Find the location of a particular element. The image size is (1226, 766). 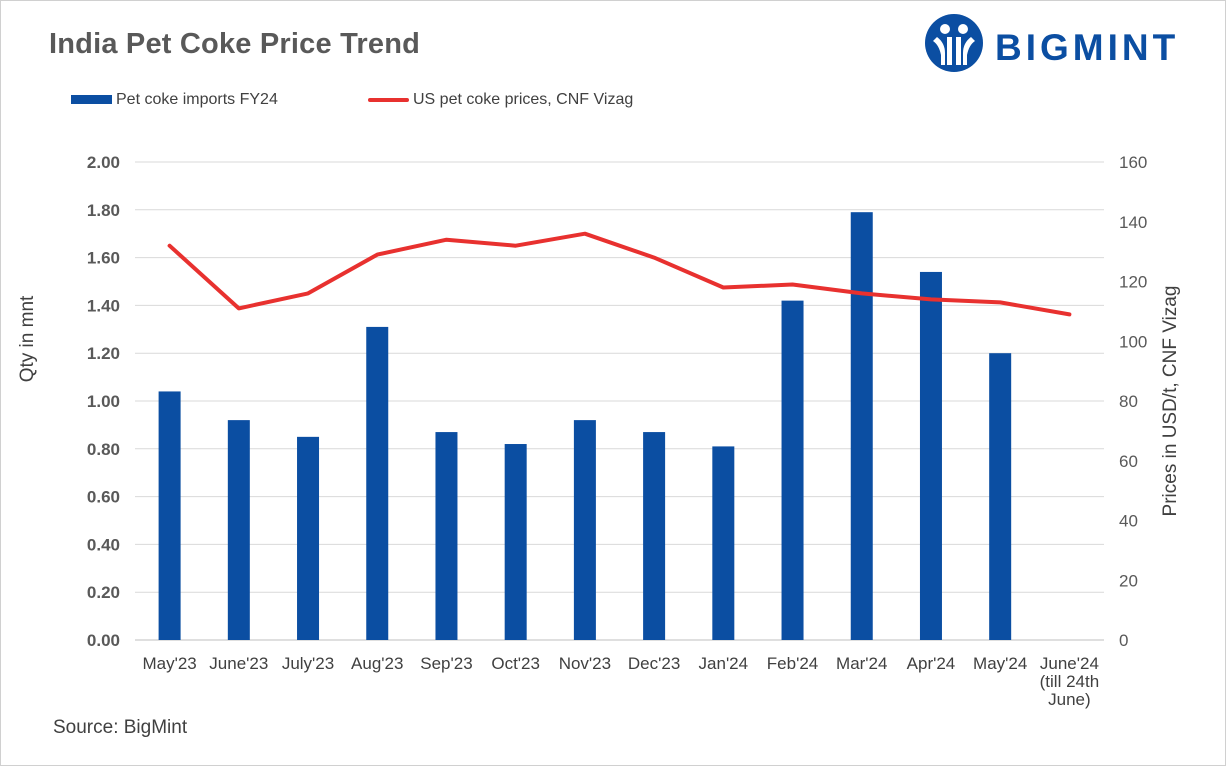

legend-bar: Pet coke imports FY24 is located at coordinates (174, 100).